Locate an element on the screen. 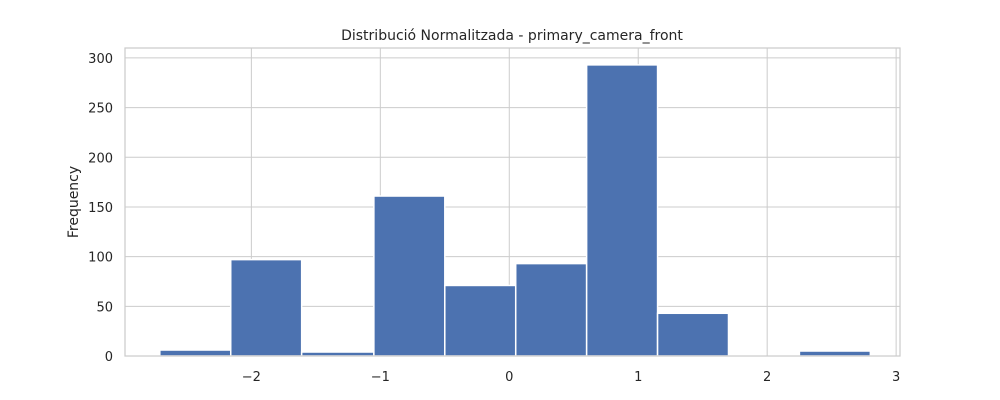  y-tick-label: 250 is located at coordinates (100, 109).